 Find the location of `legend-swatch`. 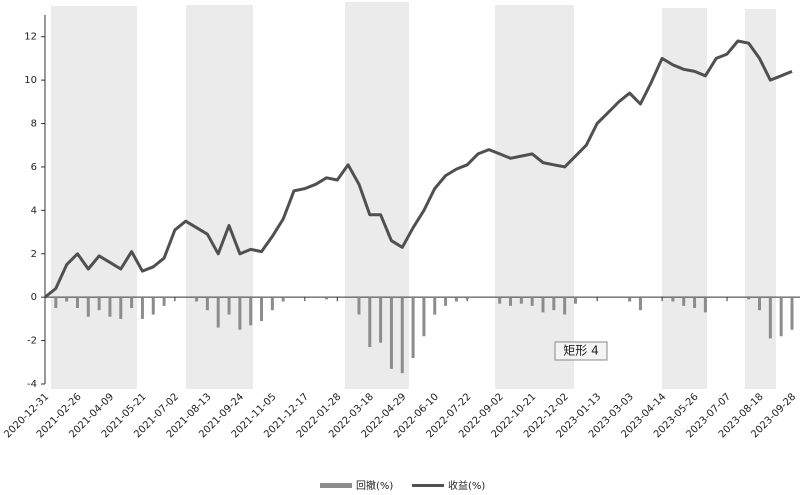

legend-swatch is located at coordinates (336, 485).